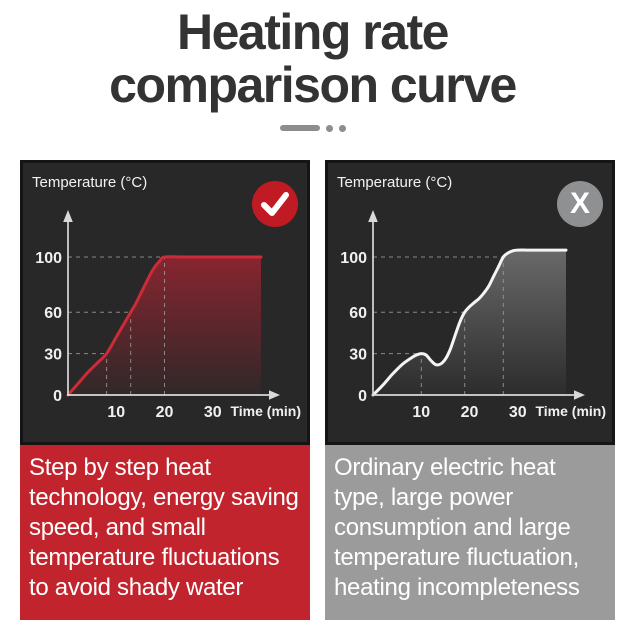  I want to click on rejected-badge: X, so click(580, 204).